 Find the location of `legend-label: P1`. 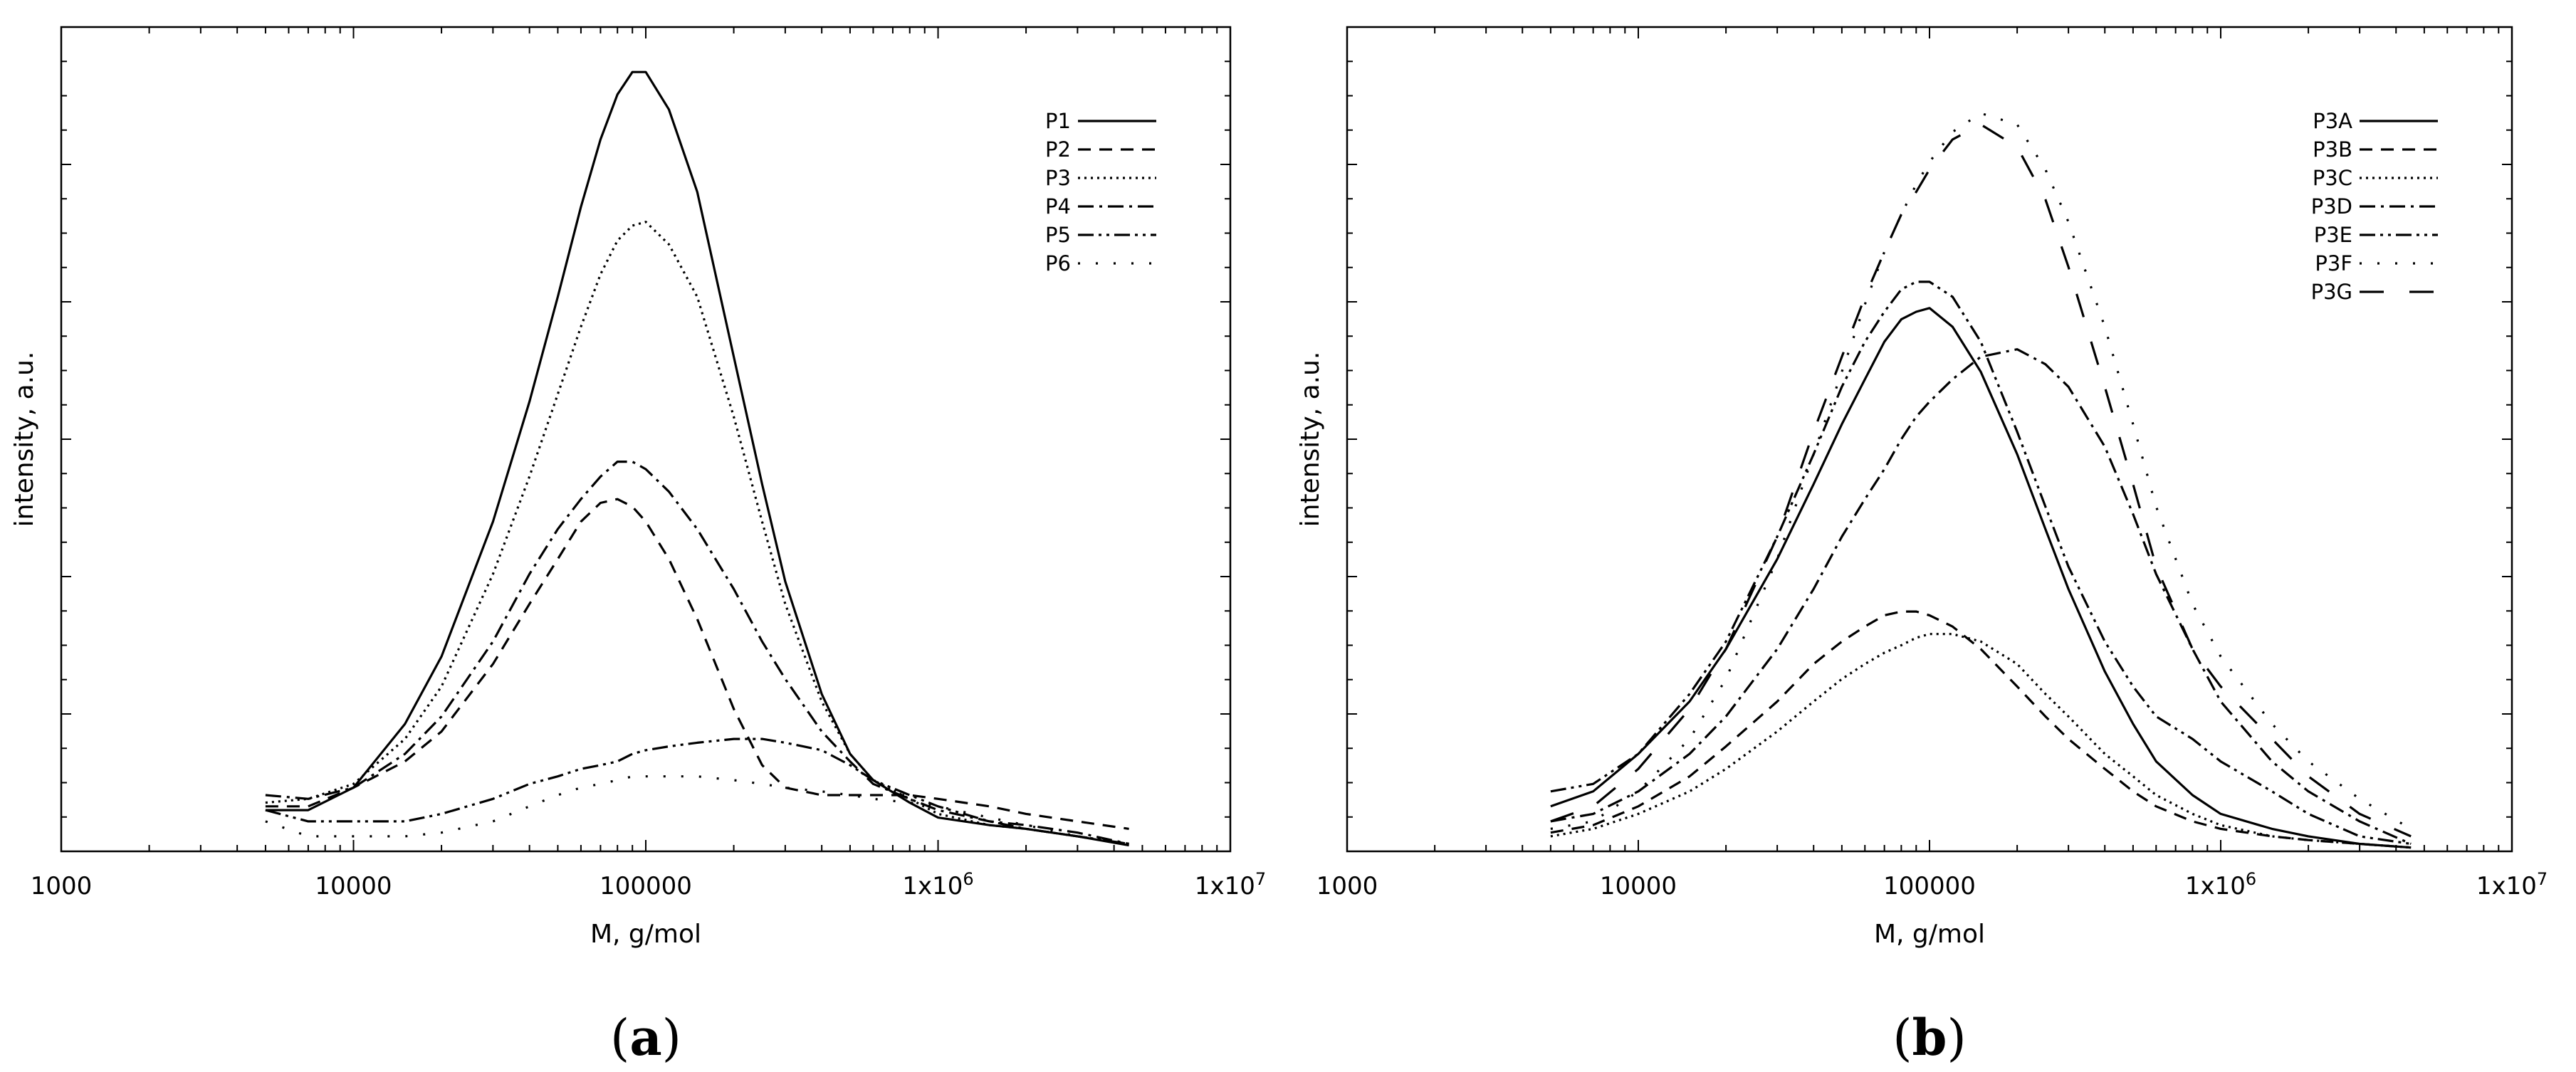

legend-label: P1 is located at coordinates (1058, 121).